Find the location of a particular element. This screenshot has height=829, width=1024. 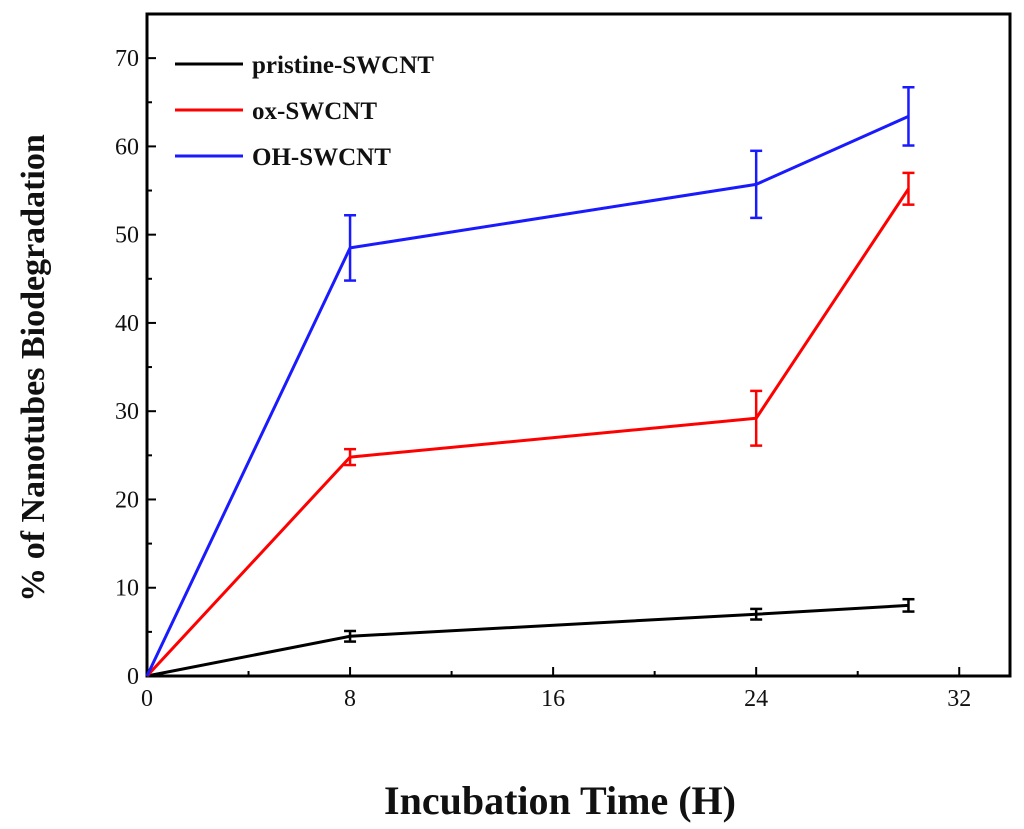

legend-item: pristine-SWCNT is located at coordinates (304, 65).